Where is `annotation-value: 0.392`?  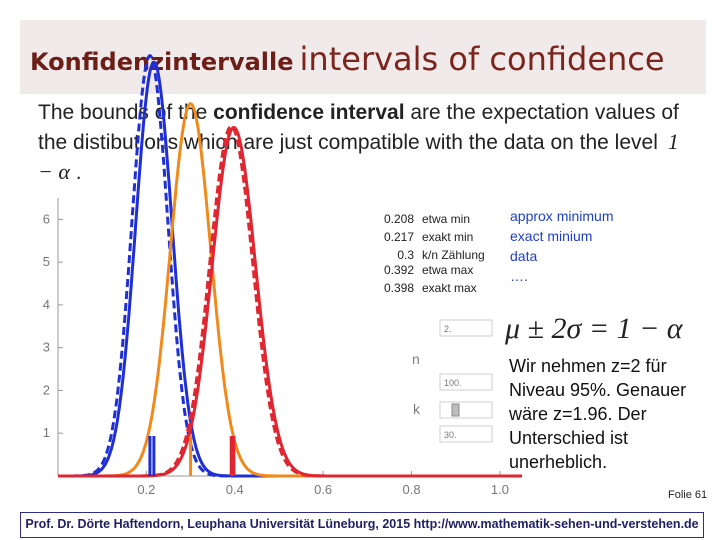
annotation-value: 0.392 is located at coordinates (399, 270).